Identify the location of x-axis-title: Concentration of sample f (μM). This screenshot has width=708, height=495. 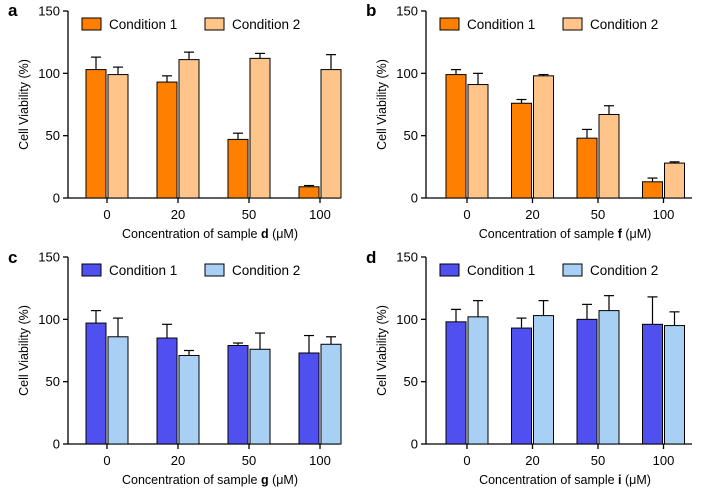
(565, 234).